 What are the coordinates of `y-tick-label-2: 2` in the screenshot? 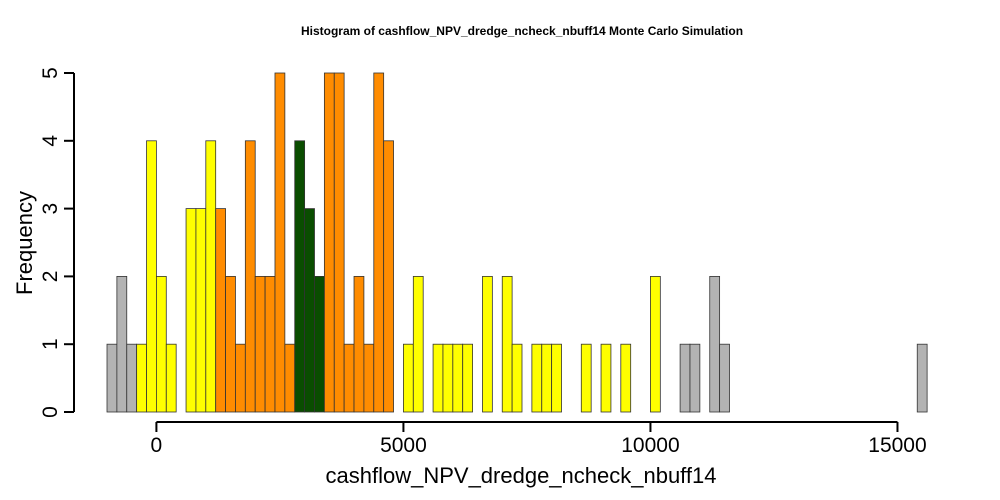 It's located at (50, 277).